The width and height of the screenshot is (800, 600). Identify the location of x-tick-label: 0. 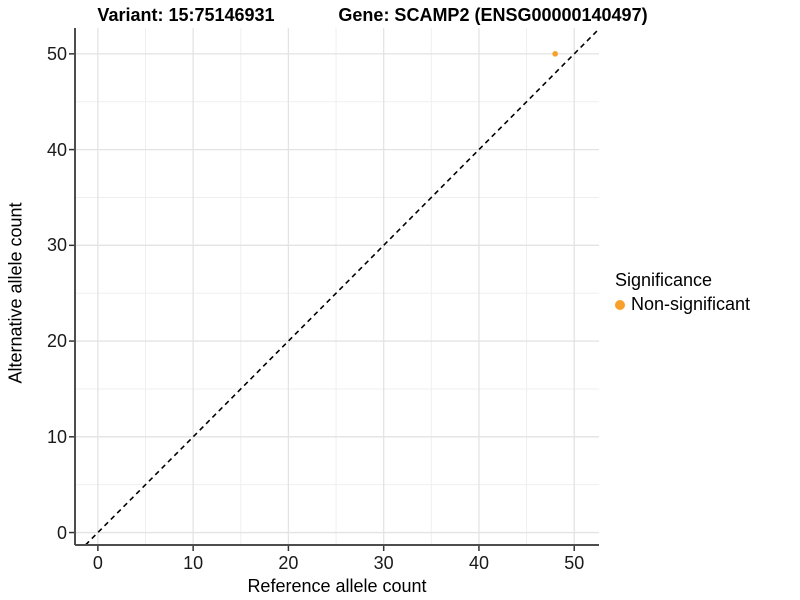
(97, 563).